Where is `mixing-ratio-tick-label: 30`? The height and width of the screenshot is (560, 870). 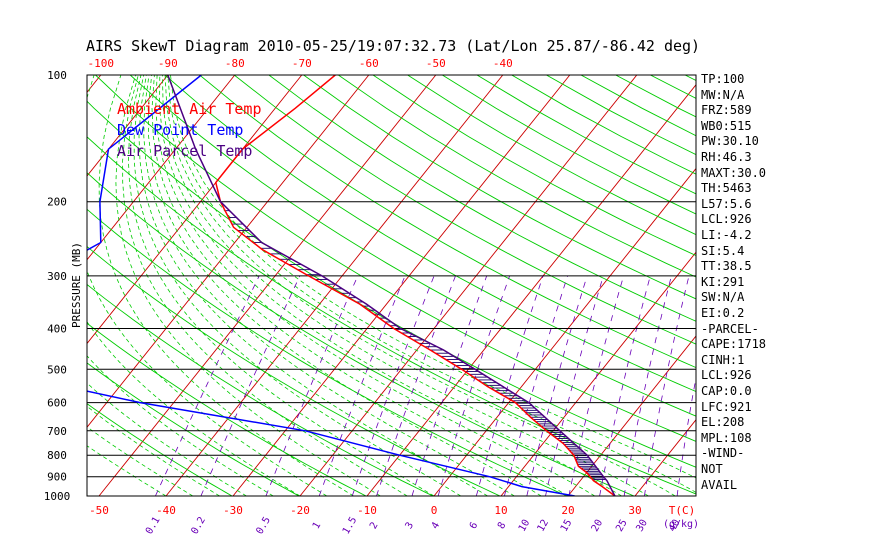
mixing-ratio-tick-label: 30 is located at coordinates (642, 526).